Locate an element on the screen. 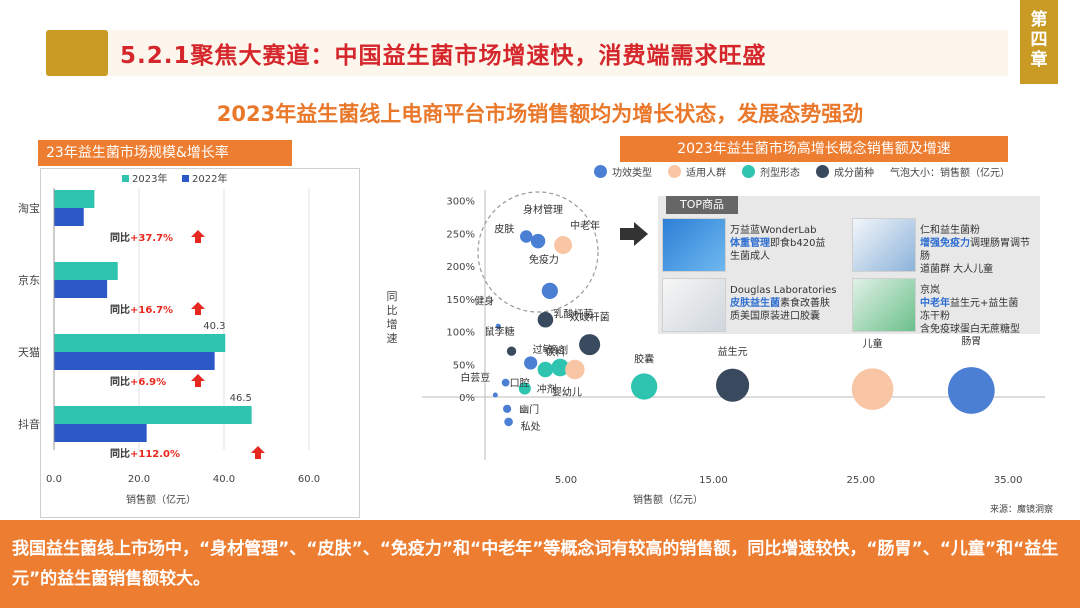 The width and height of the screenshot is (1080, 608). product-highlight: 皮肤益生菌 is located at coordinates (755, 303).